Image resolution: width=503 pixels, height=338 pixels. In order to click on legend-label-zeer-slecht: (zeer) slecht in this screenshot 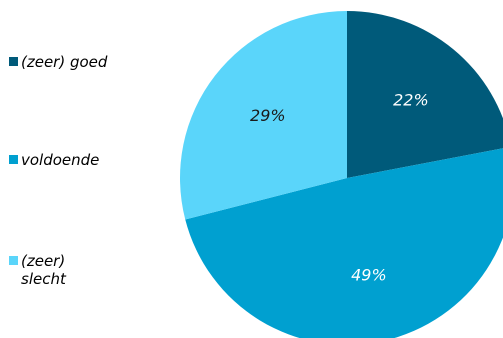, I will do `click(43, 270)`.